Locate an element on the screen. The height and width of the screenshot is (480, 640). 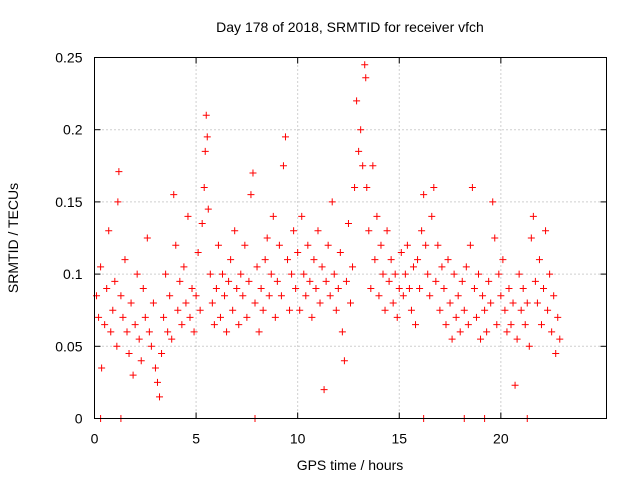
y-tick-label: 0.2 is located at coordinates (73, 130).